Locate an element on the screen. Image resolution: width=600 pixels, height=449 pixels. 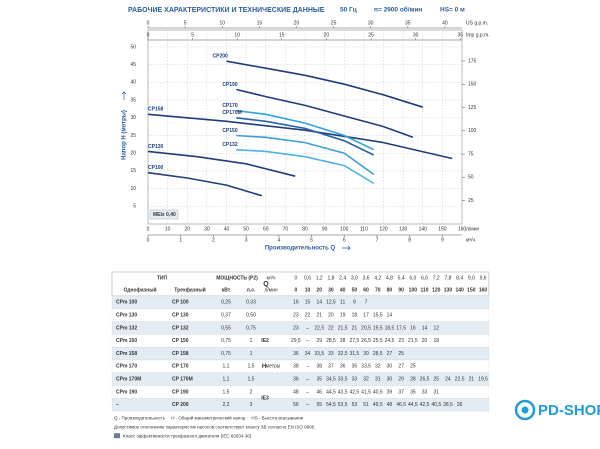
y-tick-label: 20 is located at coordinates (133, 154).